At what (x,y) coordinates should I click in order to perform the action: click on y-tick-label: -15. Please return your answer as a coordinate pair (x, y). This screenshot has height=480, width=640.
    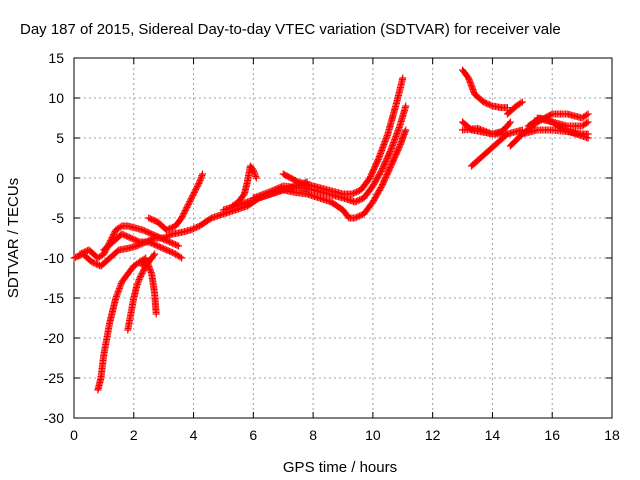
    Looking at the image, I should click on (54, 298).